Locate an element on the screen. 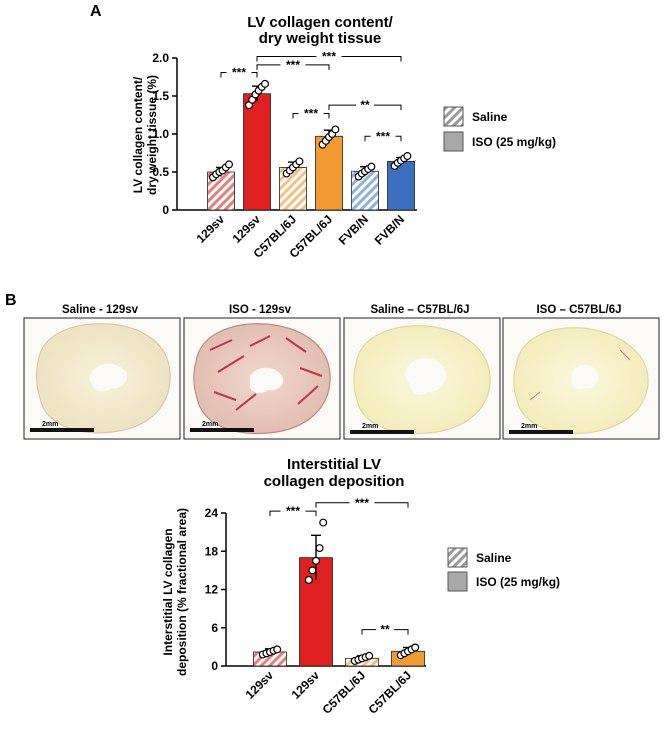  image-iso-c57bl6j: ISO – C57BL/6J 2mm is located at coordinates (581, 372).